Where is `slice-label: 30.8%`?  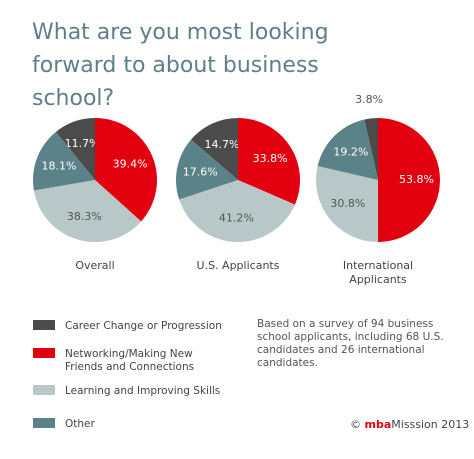
slice-label: 30.8% is located at coordinates (347, 203).